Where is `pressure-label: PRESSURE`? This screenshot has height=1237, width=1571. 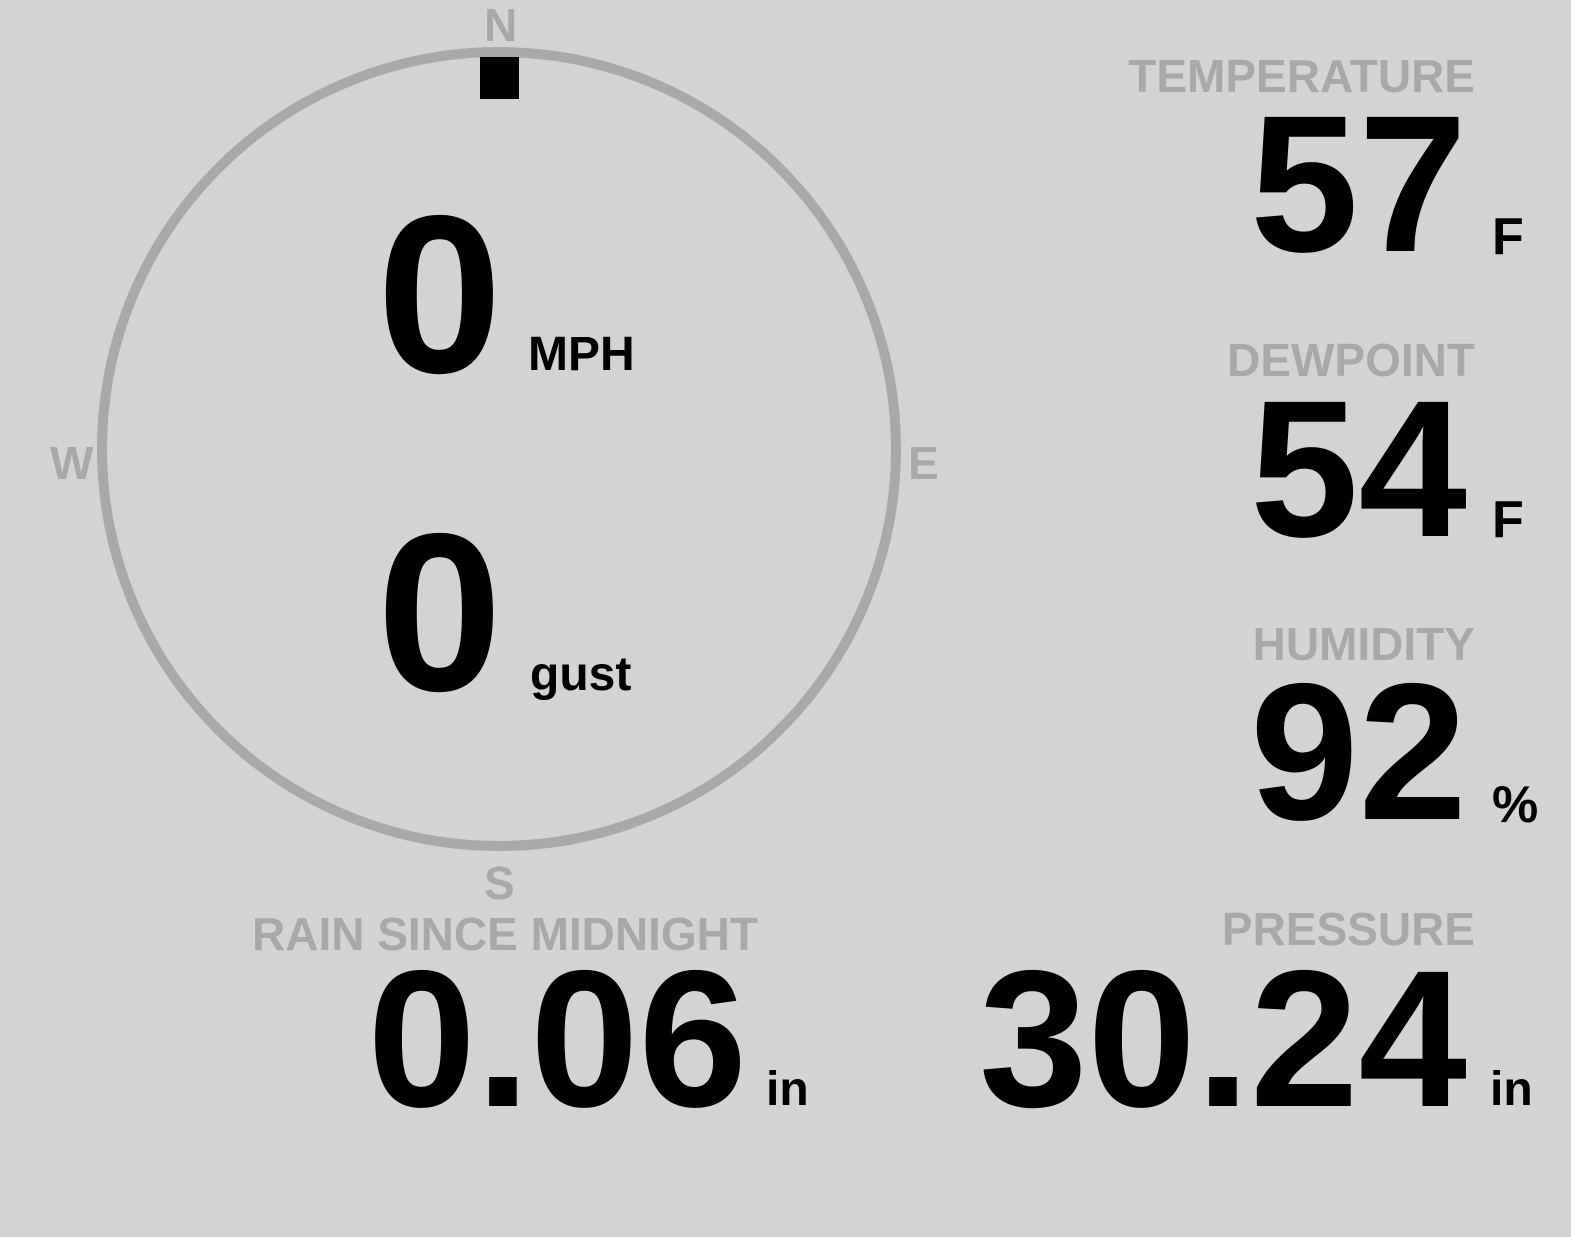
pressure-label: PRESSURE is located at coordinates (1348, 929).